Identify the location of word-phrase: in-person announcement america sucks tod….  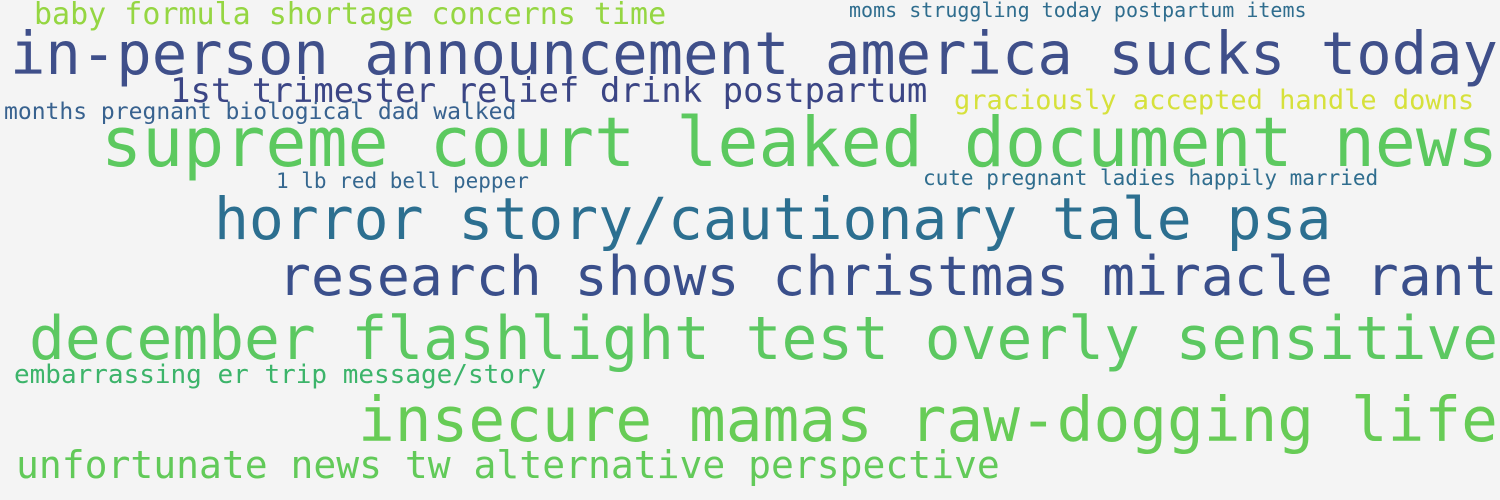
(754, 53).